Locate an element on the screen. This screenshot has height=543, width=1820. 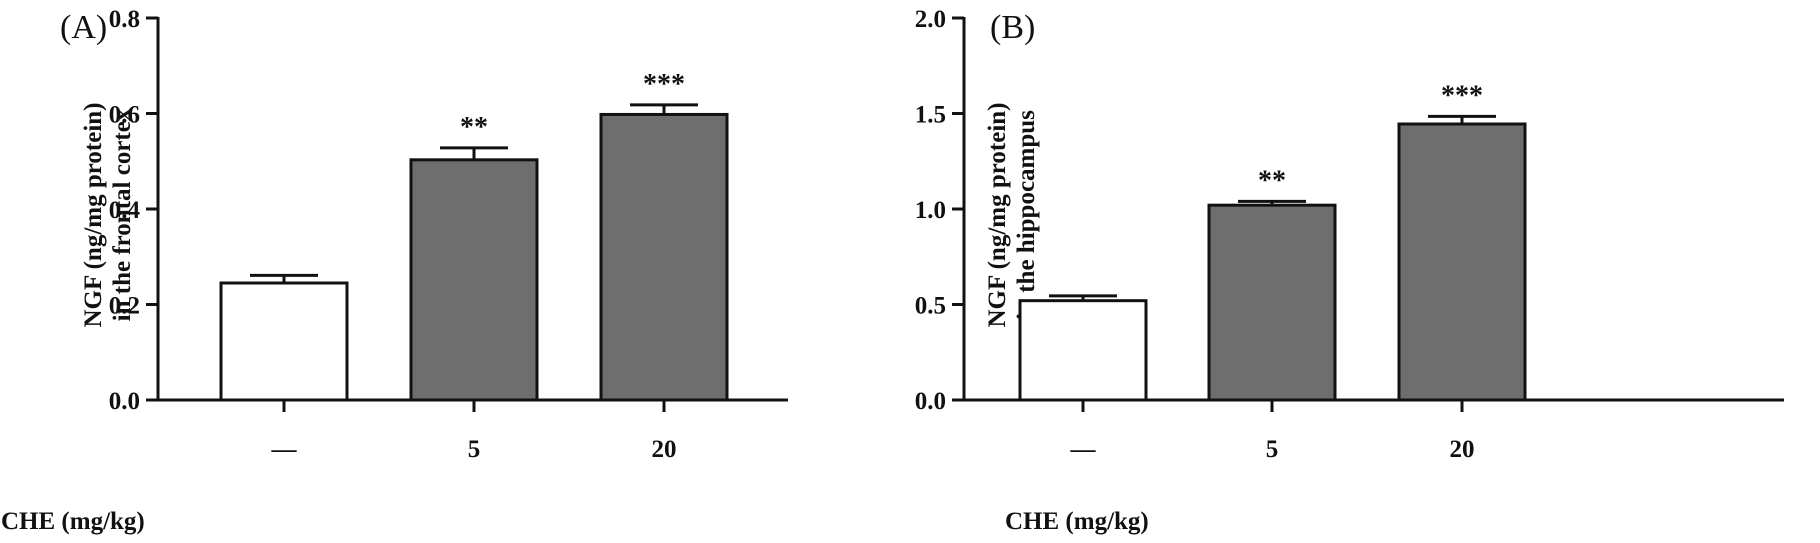
panel-b-label: (B) is located at coordinates (1012, 27).